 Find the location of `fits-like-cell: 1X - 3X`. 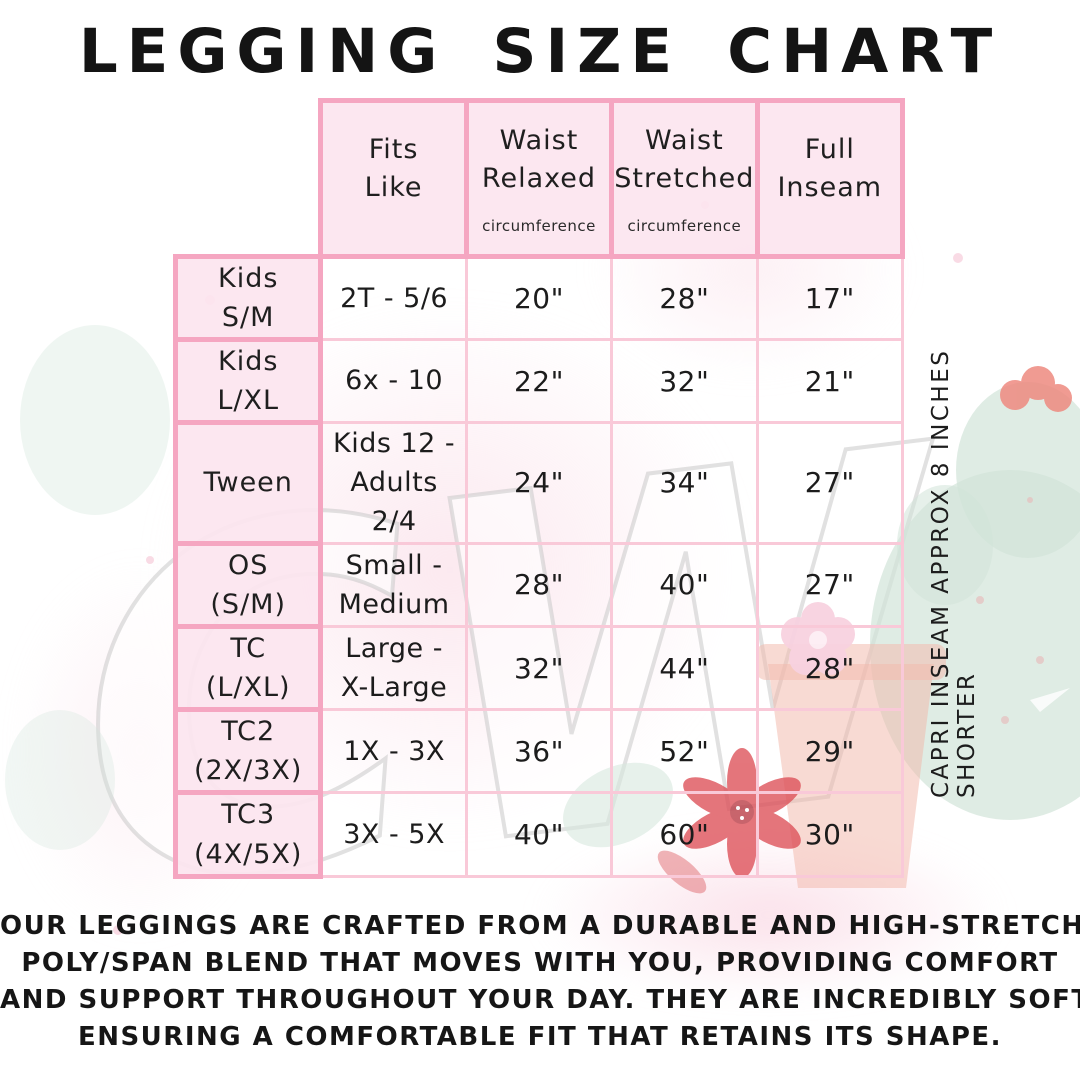

fits-like-cell: 1X - 3X is located at coordinates (393, 751).